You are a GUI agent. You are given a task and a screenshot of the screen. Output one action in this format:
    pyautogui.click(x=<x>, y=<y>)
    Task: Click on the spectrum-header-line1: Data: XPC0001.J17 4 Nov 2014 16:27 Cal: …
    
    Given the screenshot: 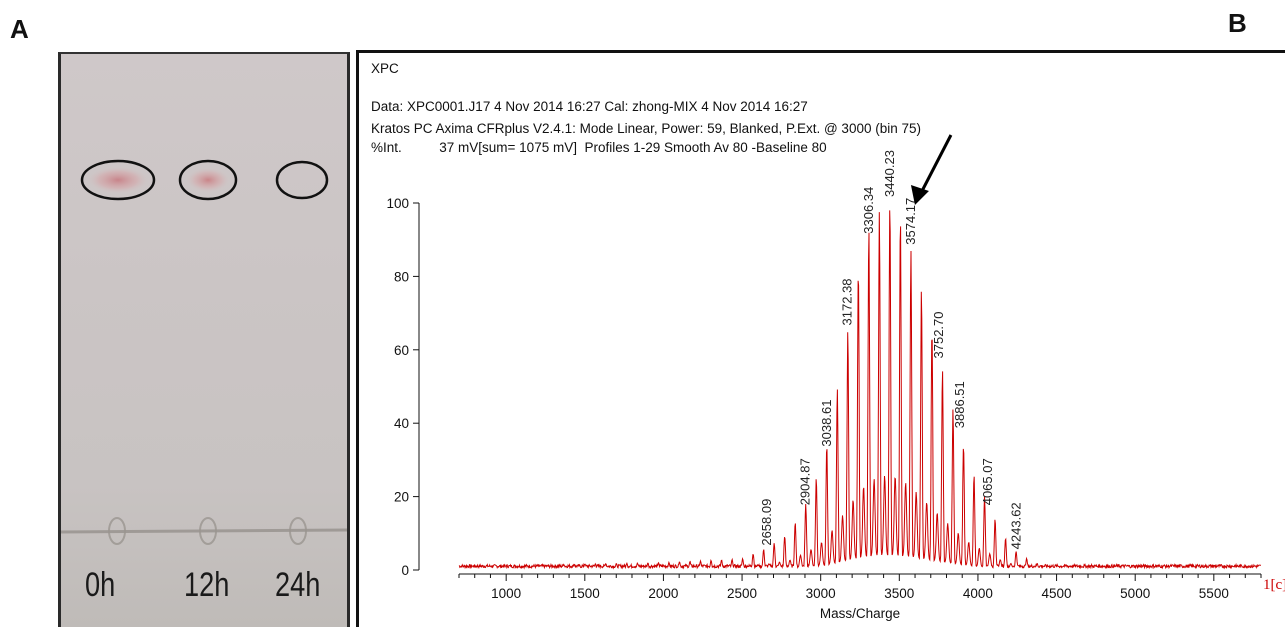 What is the action you would take?
    pyautogui.click(x=589, y=106)
    